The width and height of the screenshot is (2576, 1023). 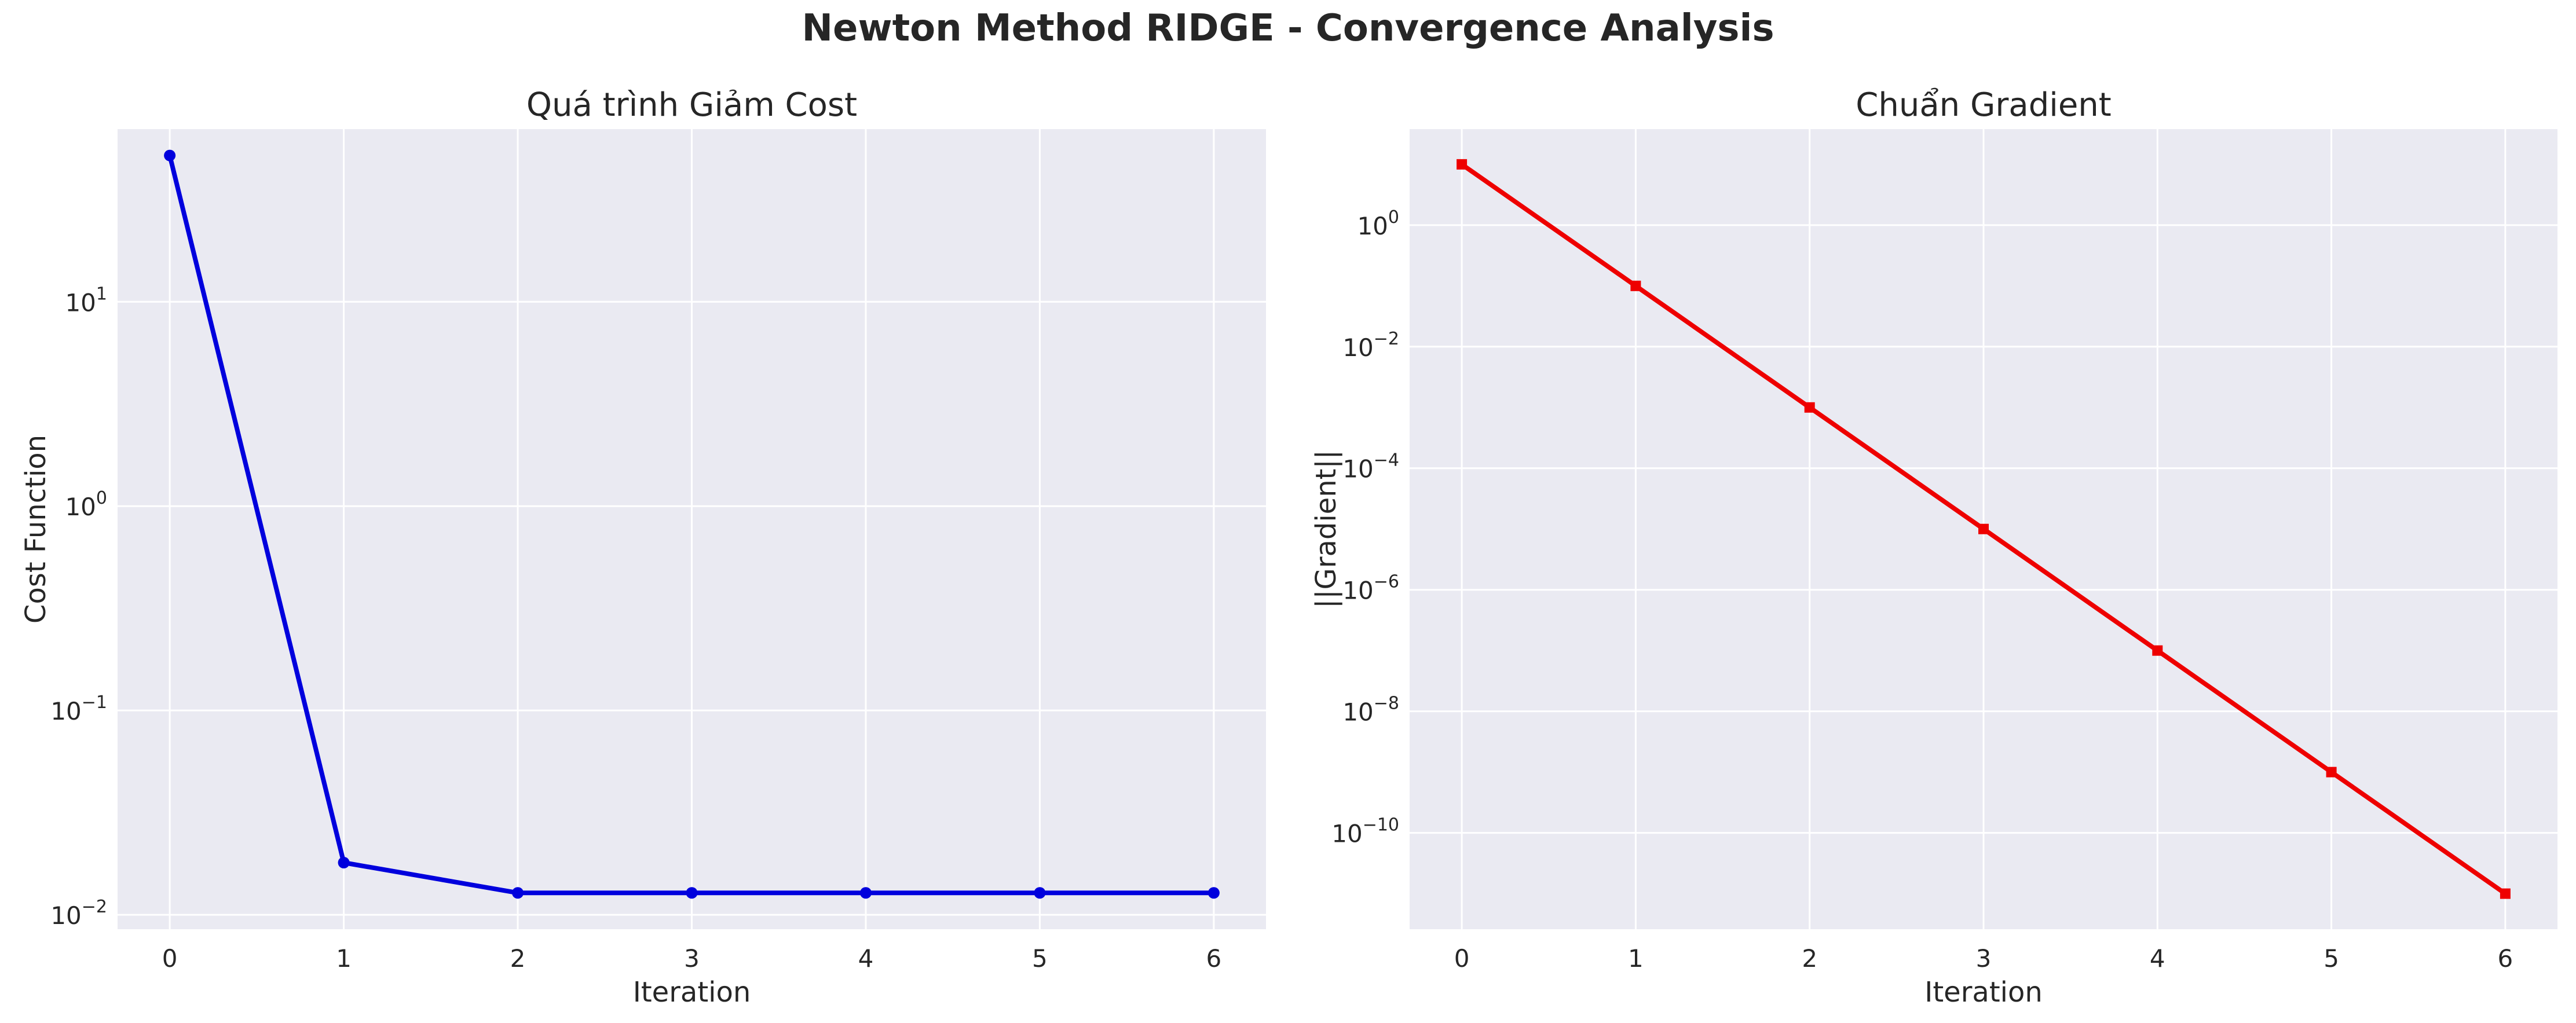 What do you see at coordinates (78, 914) in the screenshot?
I see `chart1-y-tick-label: 10⁻²` at bounding box center [78, 914].